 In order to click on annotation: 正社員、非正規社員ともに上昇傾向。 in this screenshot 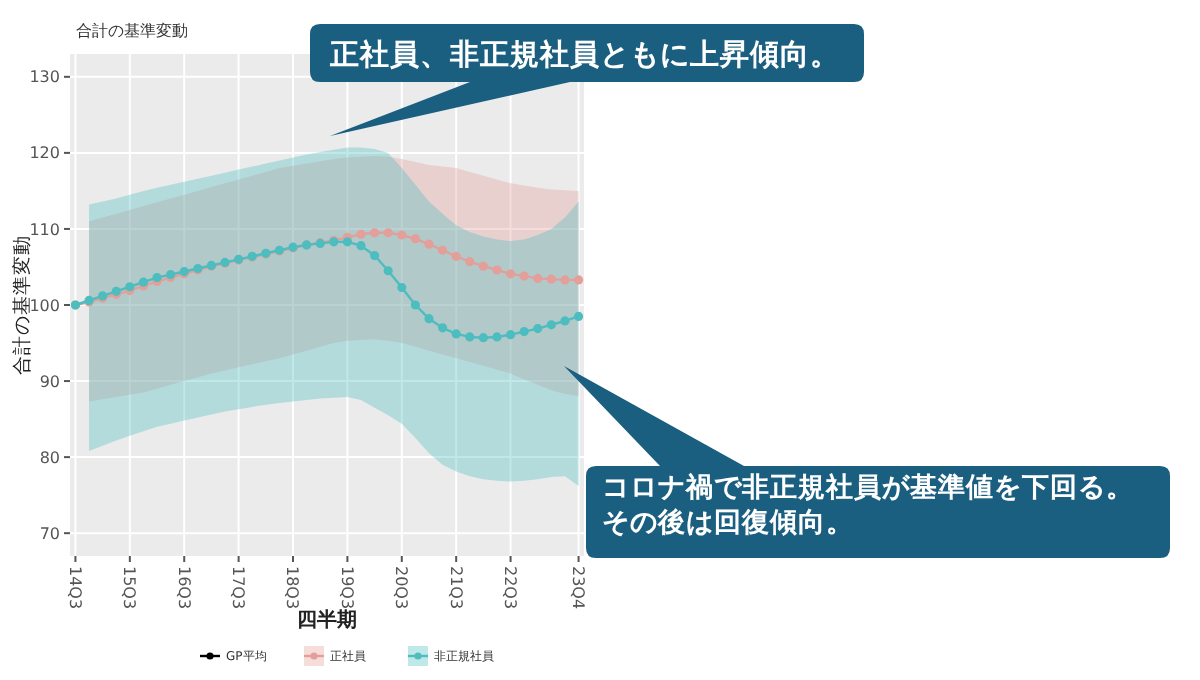, I will do `click(584, 55)`.